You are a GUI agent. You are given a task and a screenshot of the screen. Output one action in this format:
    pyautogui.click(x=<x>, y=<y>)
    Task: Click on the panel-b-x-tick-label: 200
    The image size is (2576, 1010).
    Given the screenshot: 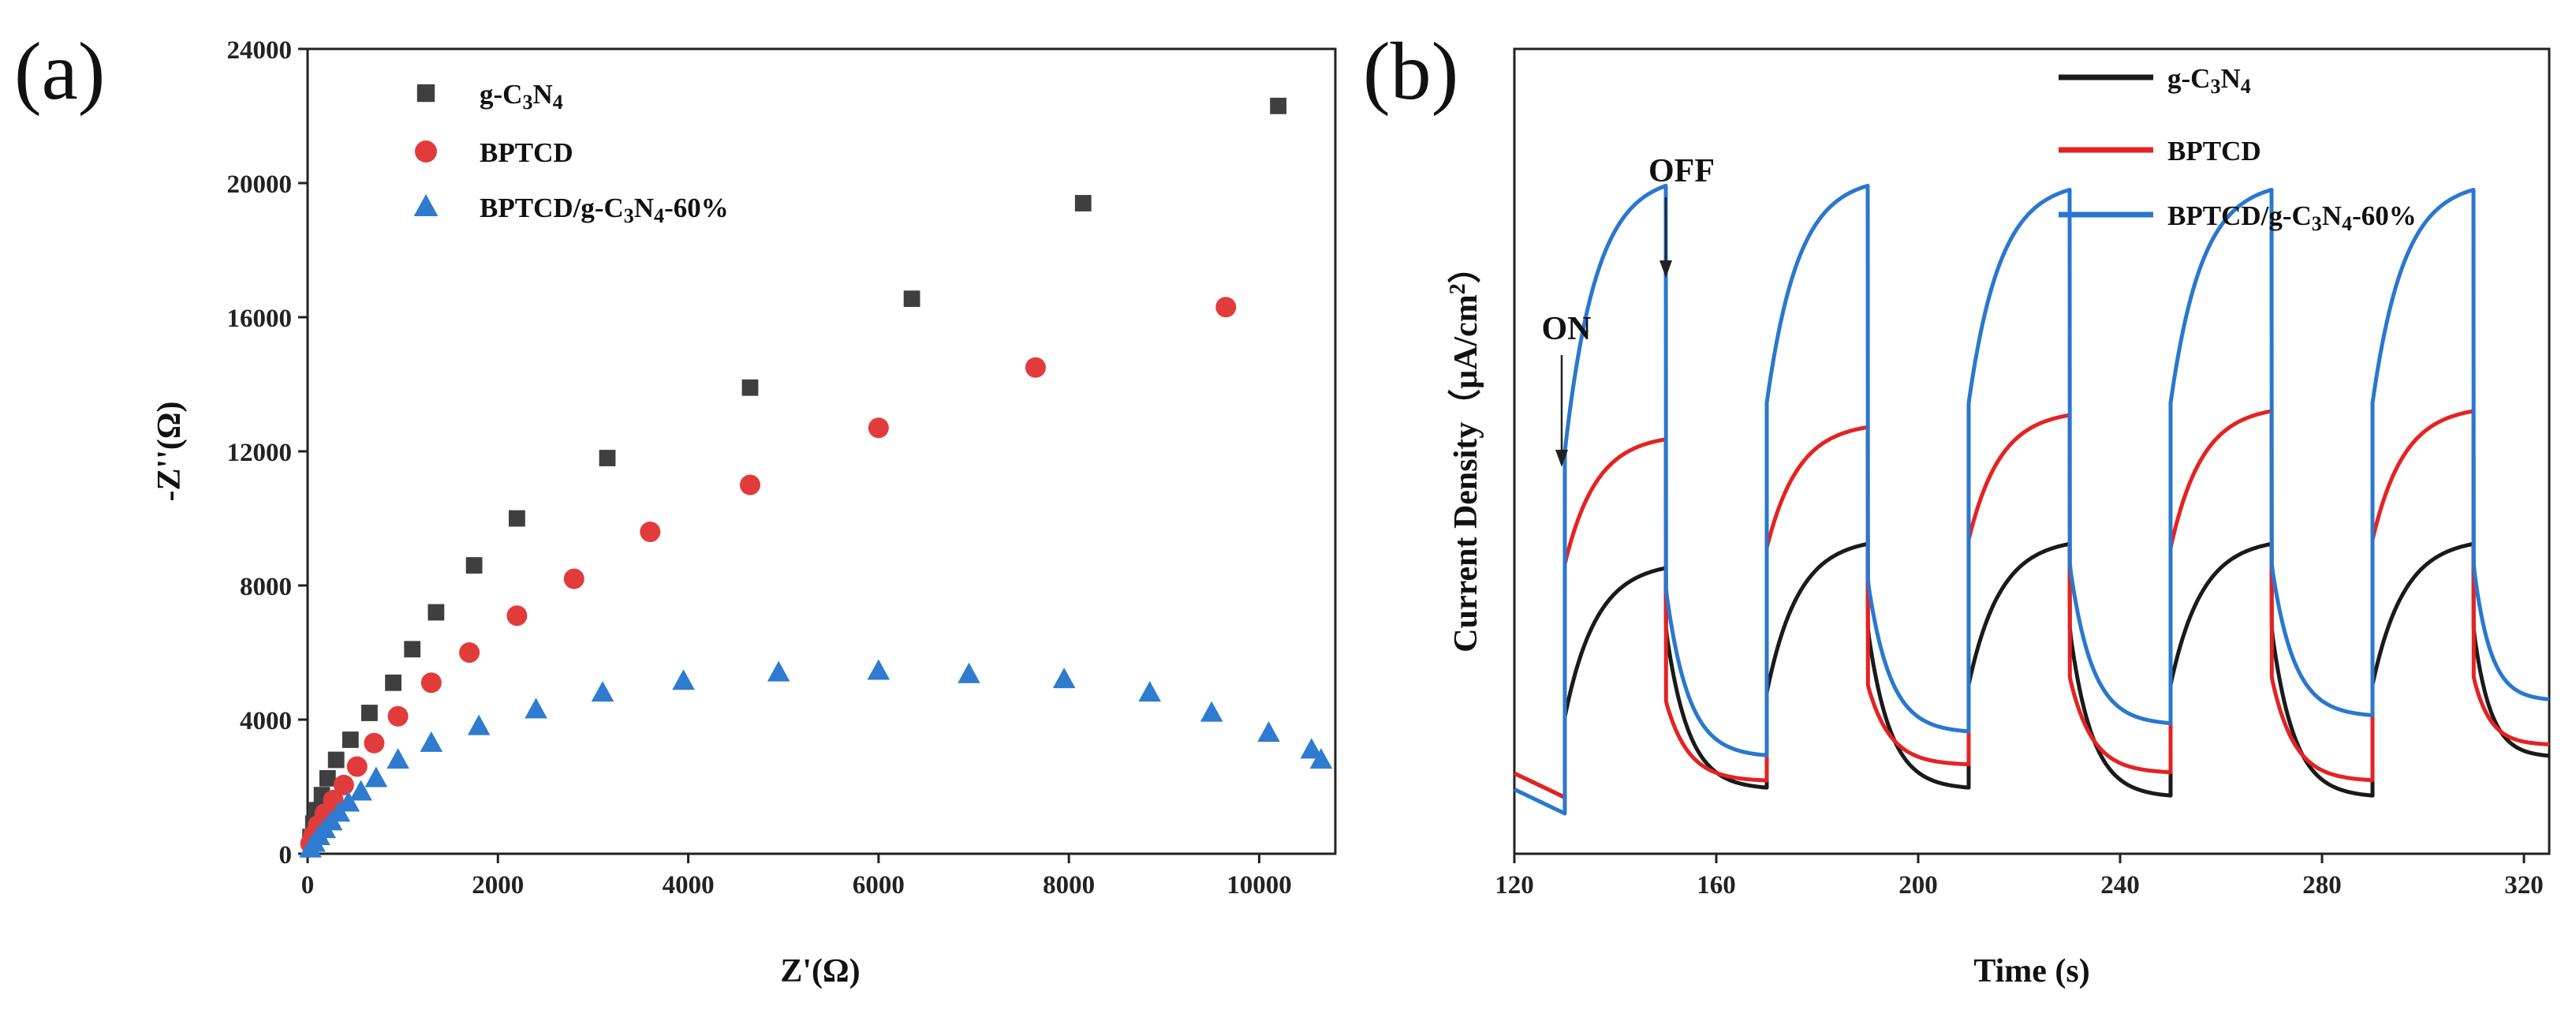 What is the action you would take?
    pyautogui.click(x=1918, y=885)
    